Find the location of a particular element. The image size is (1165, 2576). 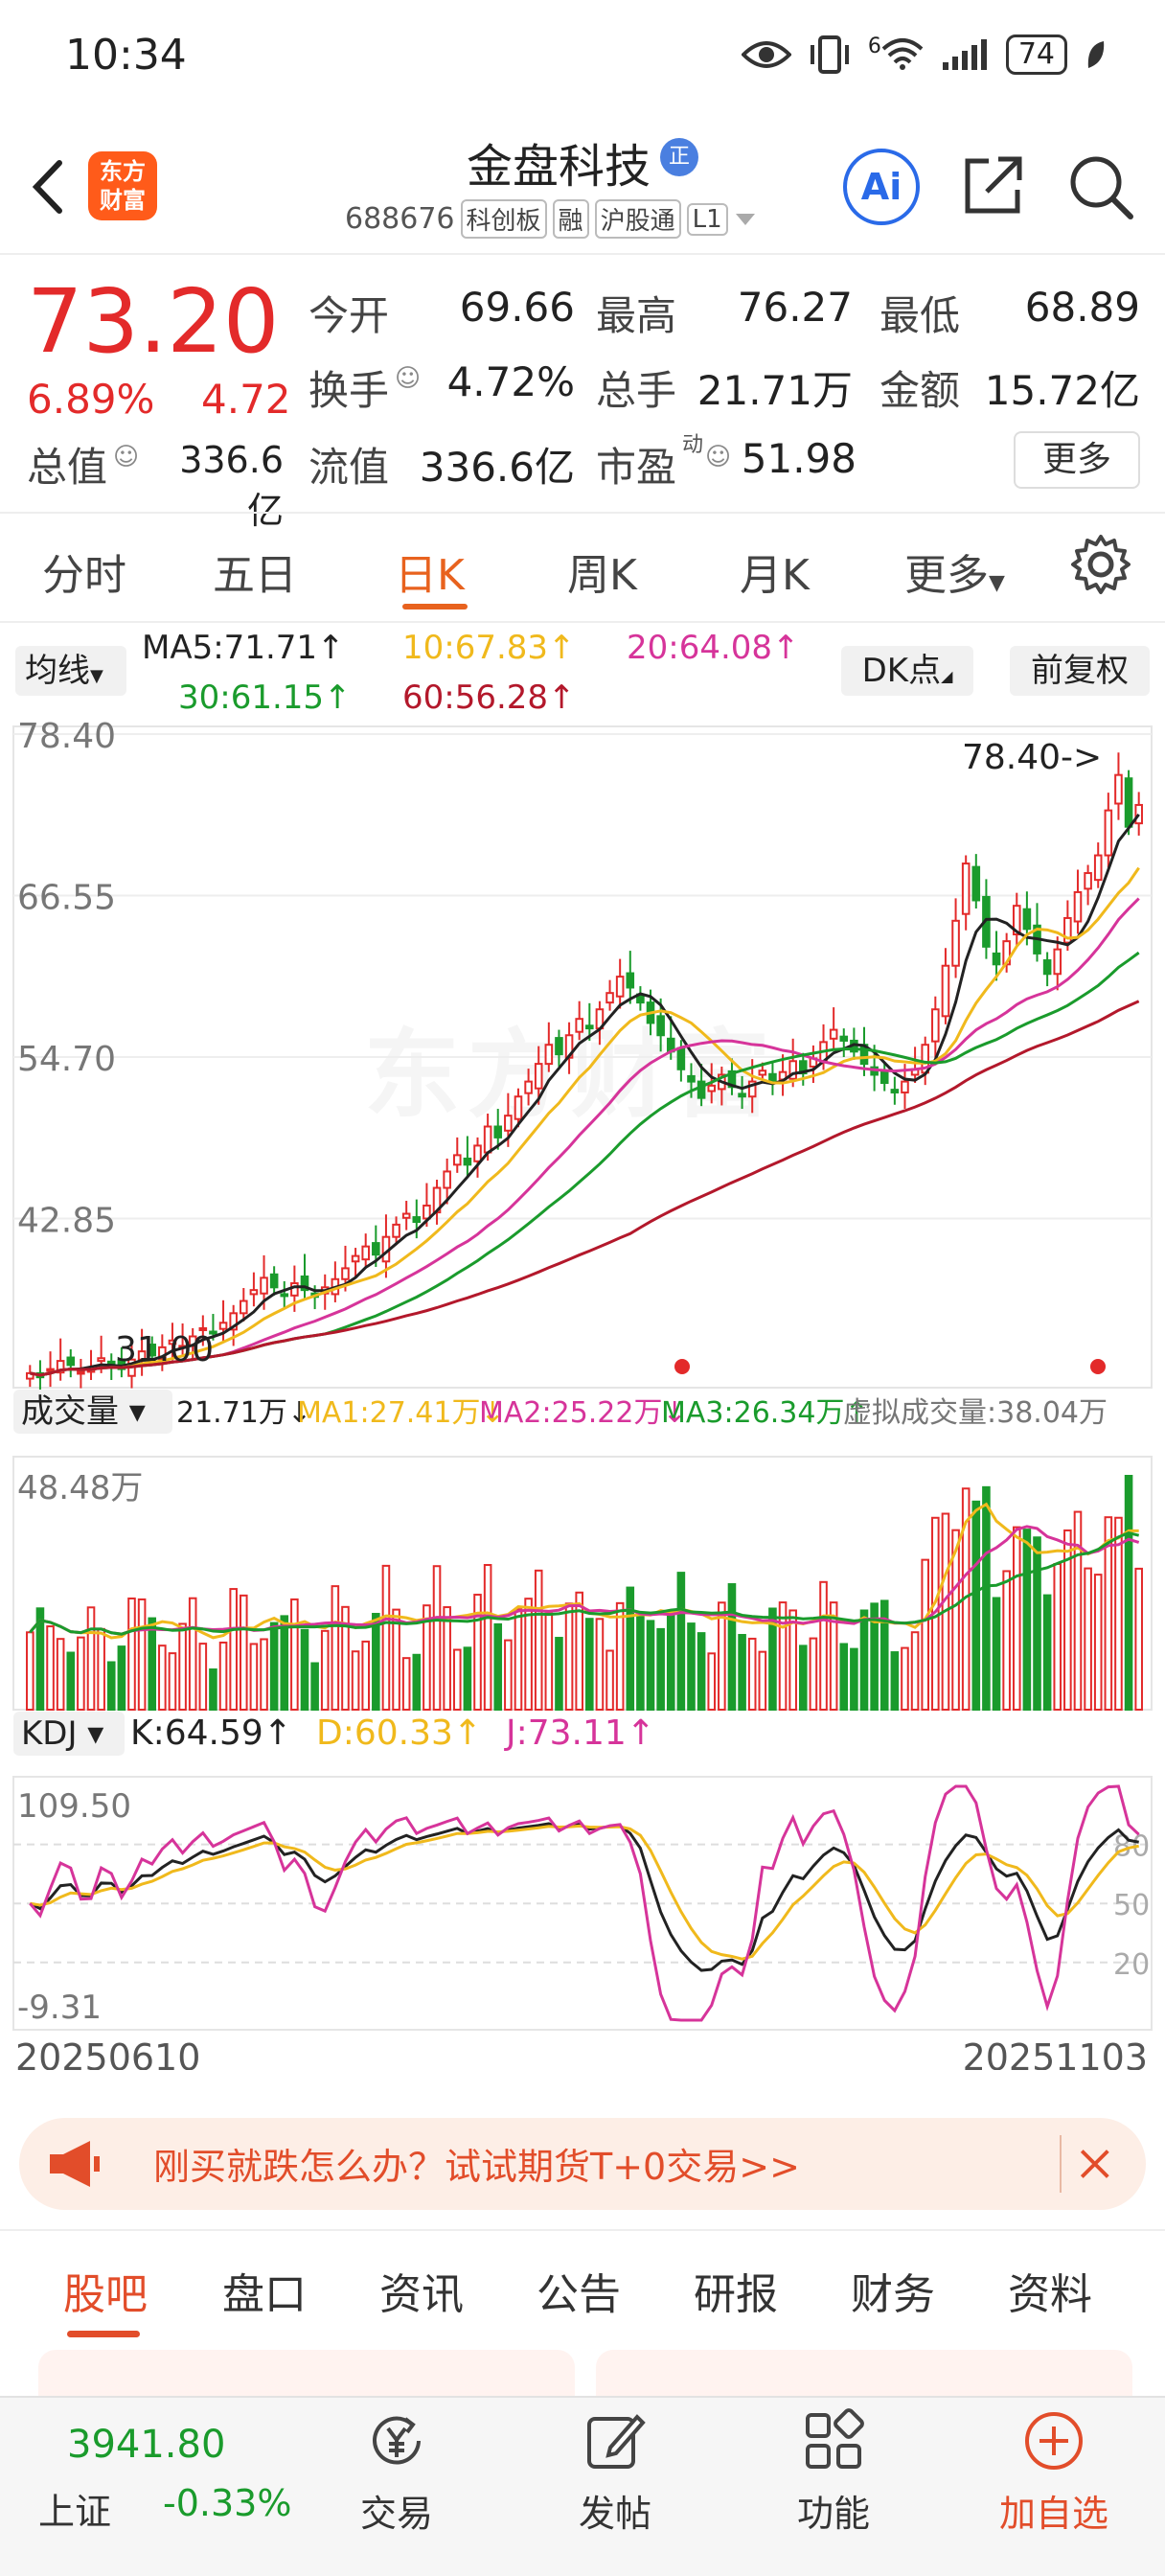

tab-news: 资讯 is located at coordinates (422, 2294).